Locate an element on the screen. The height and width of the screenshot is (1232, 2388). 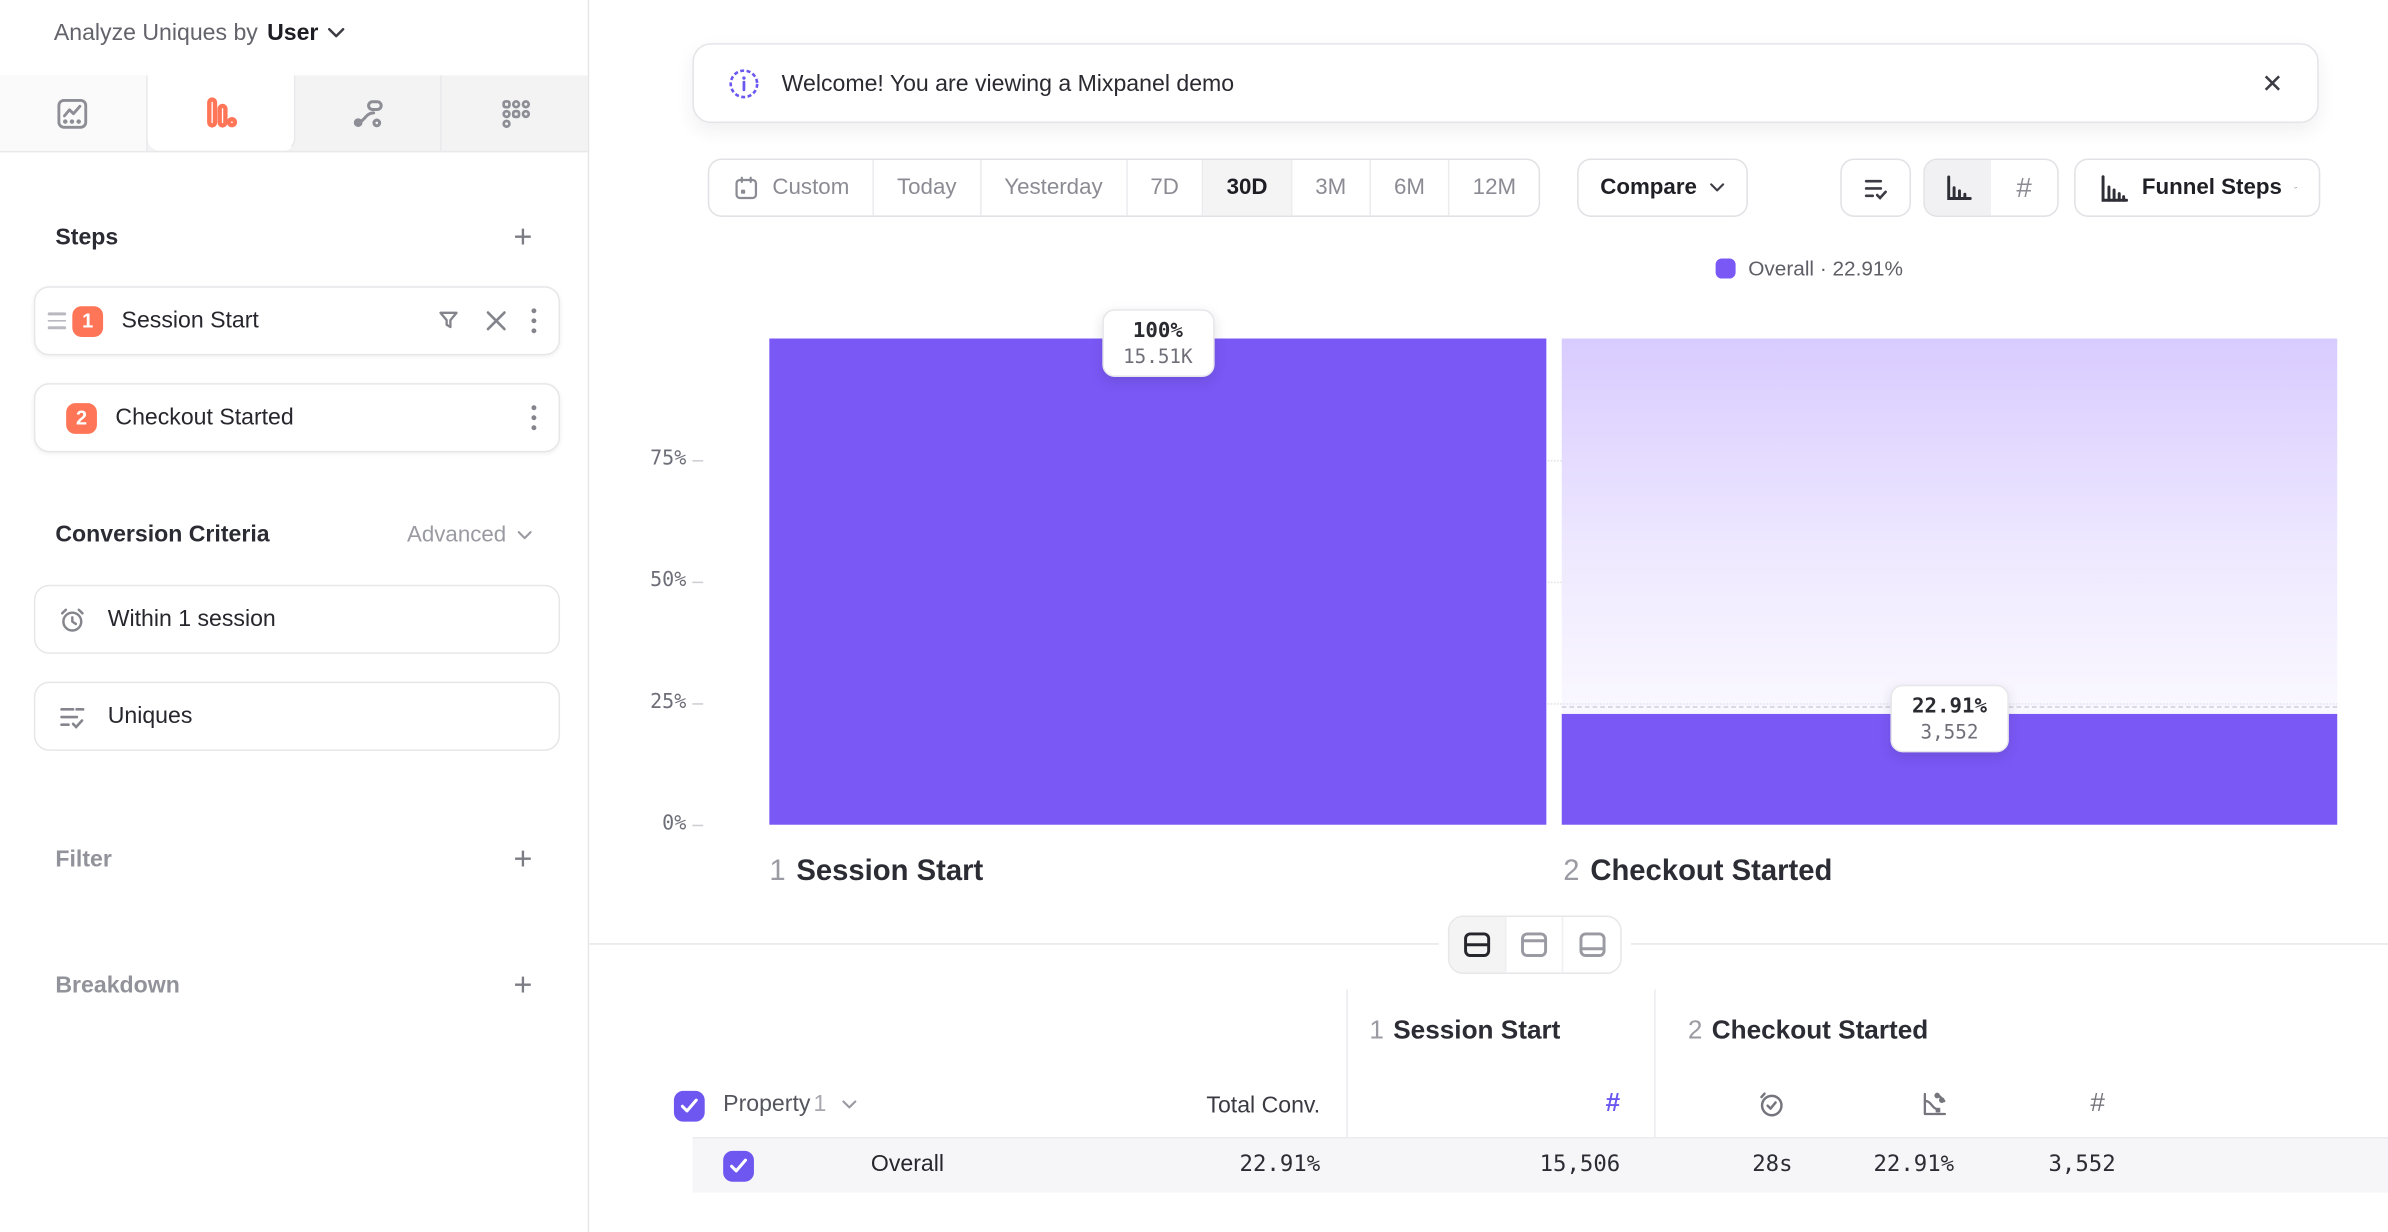
step-number-badge: 2 is located at coordinates (81, 418).